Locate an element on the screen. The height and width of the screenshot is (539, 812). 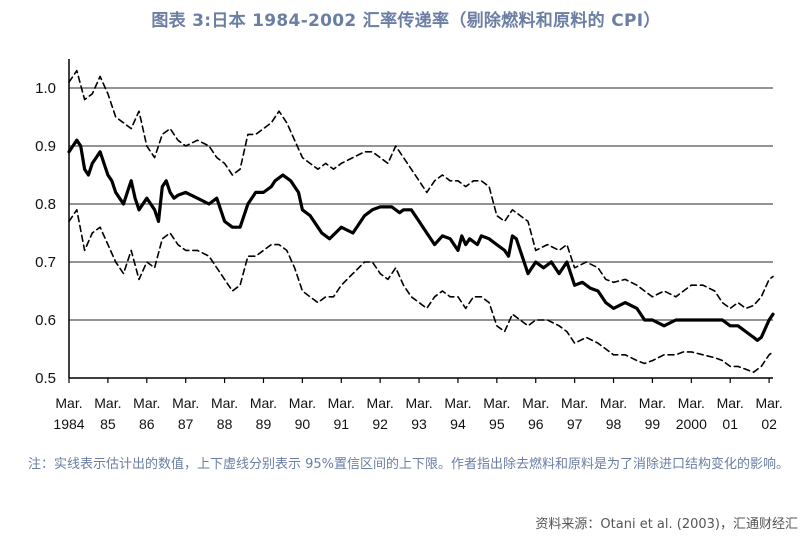
x-tick-label-year: 96 is located at coordinates (536, 424).